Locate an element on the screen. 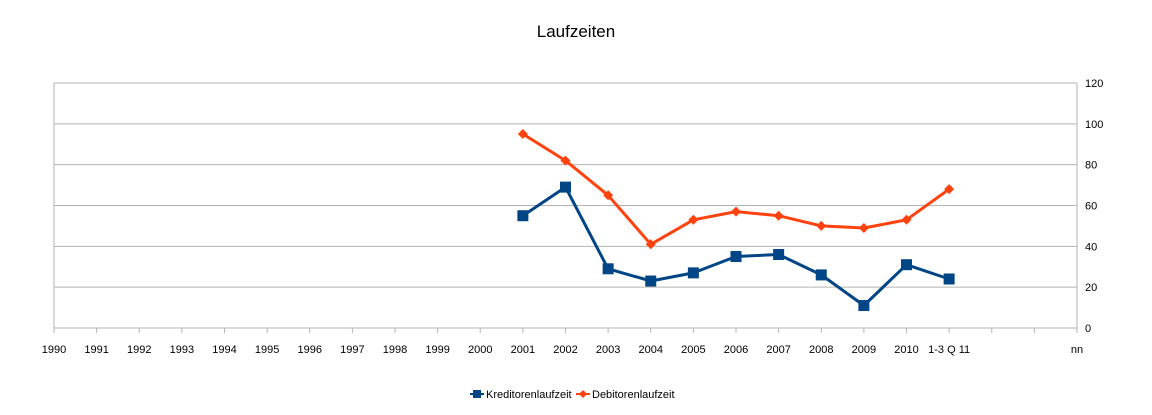  x-tick-label: 2003 is located at coordinates (608, 350).